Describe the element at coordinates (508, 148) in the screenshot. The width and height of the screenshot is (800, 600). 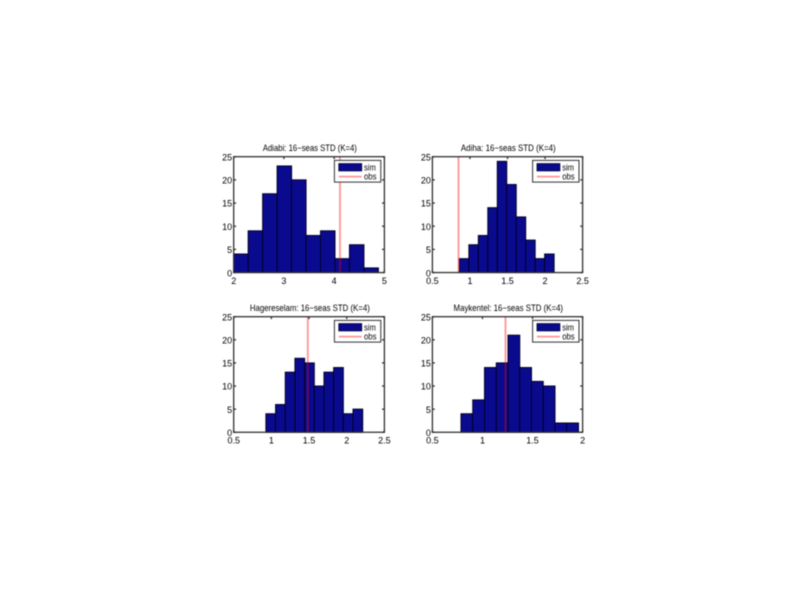
I see `svg-text: Adiha: 16−seas STD (K=4)` at that location.